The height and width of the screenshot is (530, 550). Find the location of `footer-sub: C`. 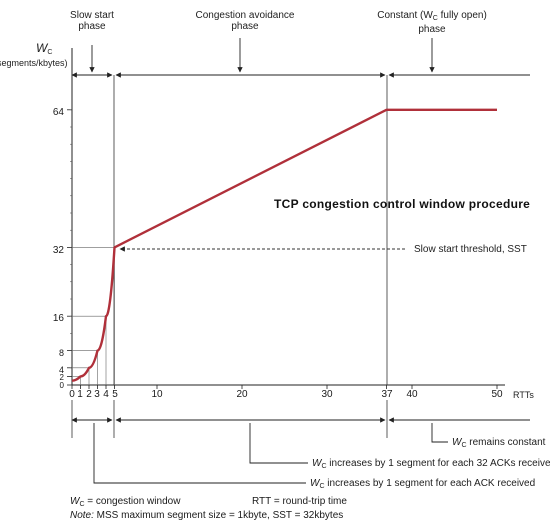

footer-sub: C is located at coordinates (82, 504).